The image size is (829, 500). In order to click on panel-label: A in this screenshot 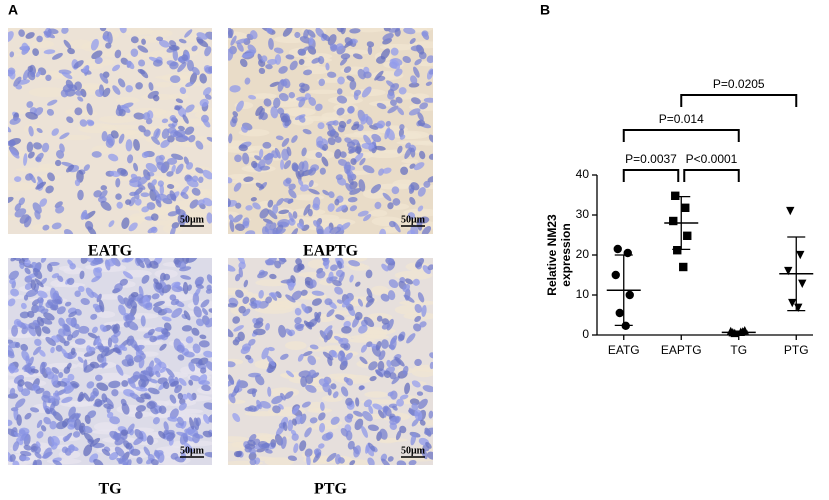, I will do `click(13, 10)`.